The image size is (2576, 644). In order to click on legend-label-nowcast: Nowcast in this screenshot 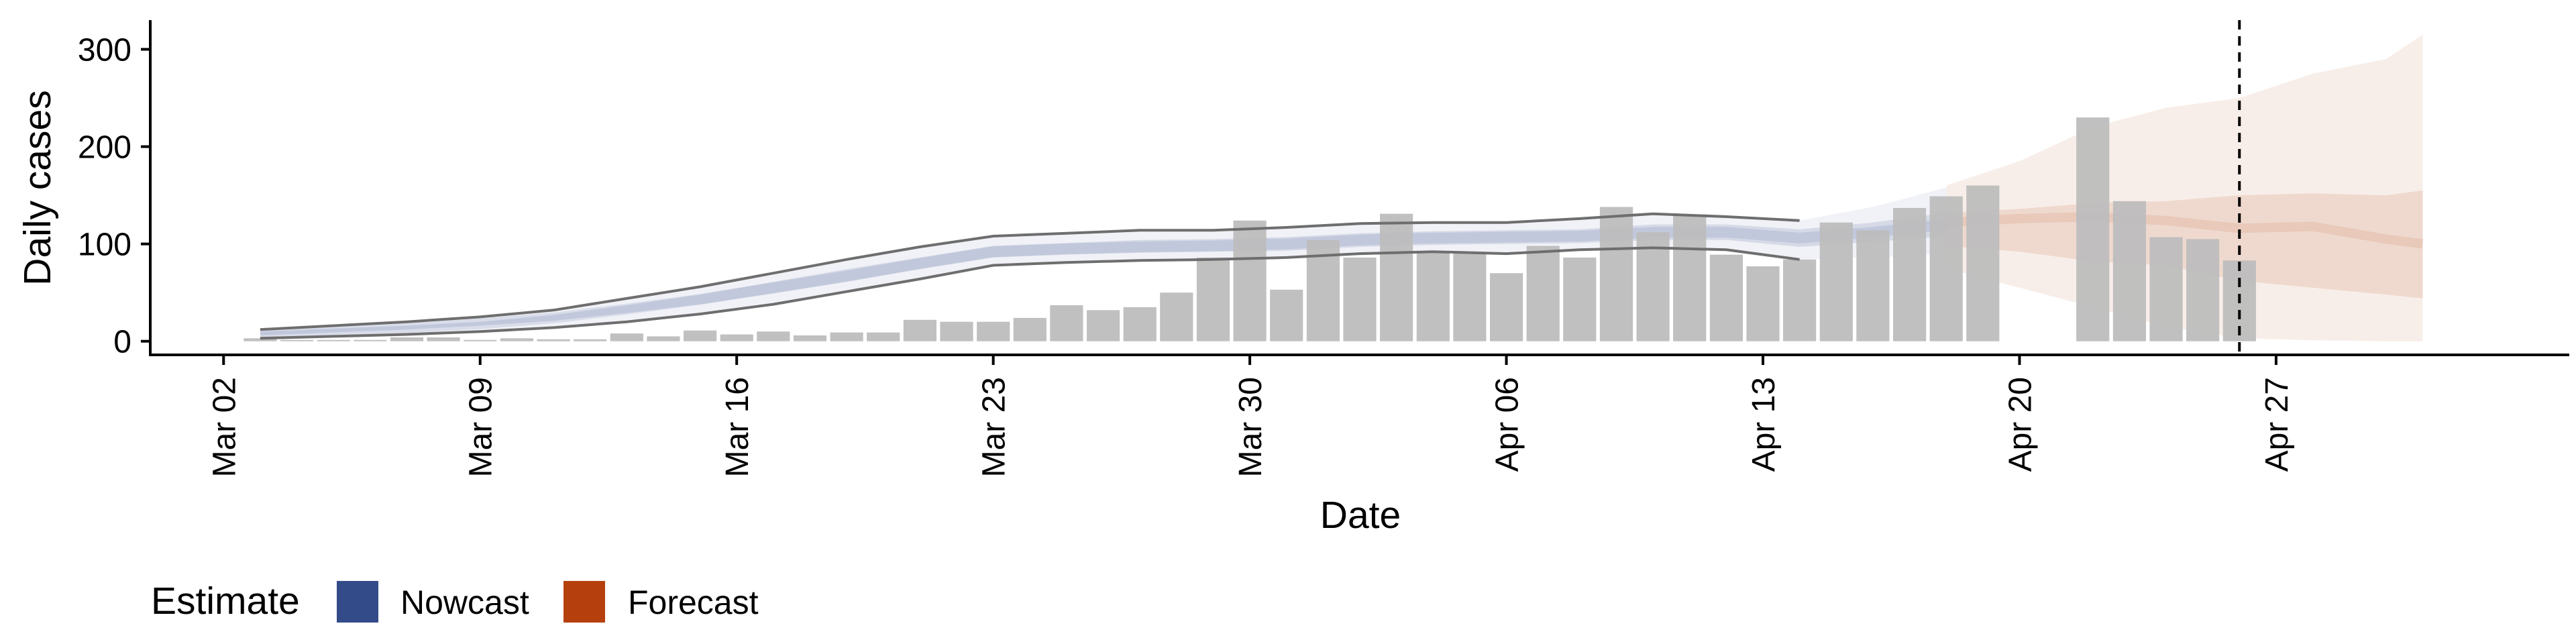, I will do `click(464, 602)`.